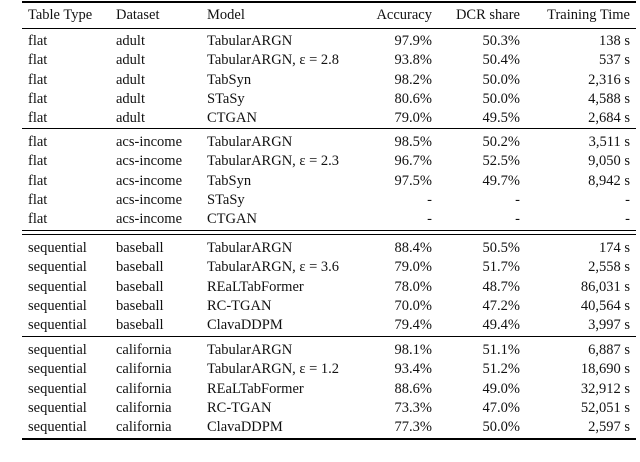 This screenshot has height=462, width=640. Describe the element at coordinates (501, 142) in the screenshot. I see `table-cell: 50.2%` at that location.